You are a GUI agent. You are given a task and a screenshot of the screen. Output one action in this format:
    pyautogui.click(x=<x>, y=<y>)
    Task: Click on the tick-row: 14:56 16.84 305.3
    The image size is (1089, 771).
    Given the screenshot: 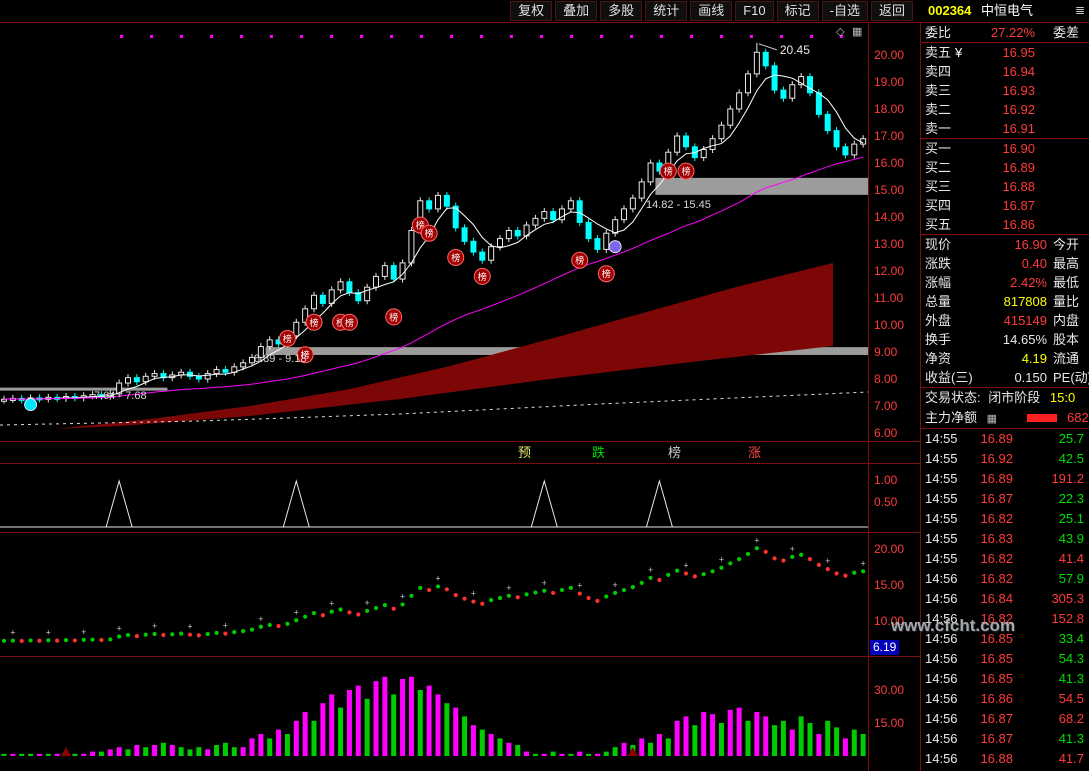 What is the action you would take?
    pyautogui.click(x=1005, y=599)
    